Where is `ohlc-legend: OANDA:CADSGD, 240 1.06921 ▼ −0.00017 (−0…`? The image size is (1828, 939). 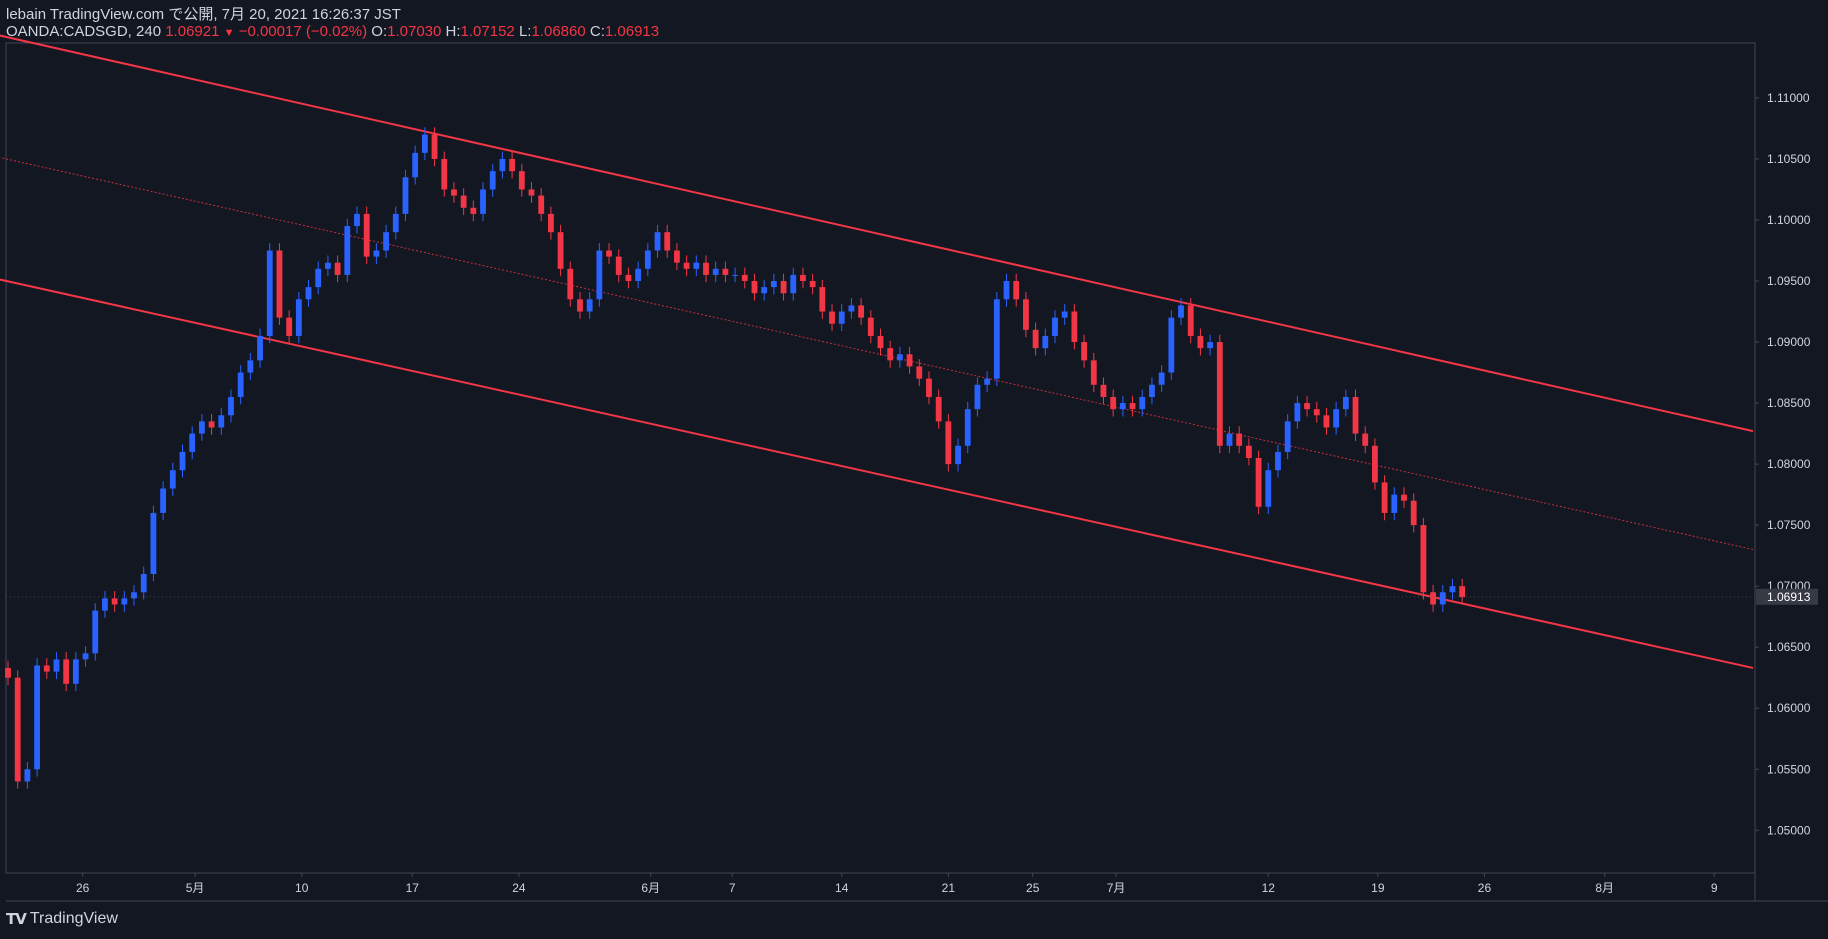 ohlc-legend: OANDA:CADSGD, 240 1.06921 ▼ −0.00017 (−0… is located at coordinates (332, 32).